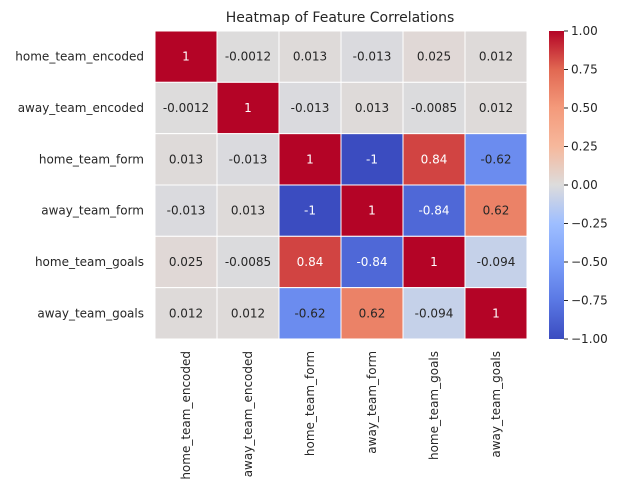 The image size is (619, 492). Describe the element at coordinates (434, 405) in the screenshot. I see `col-tick-label: home_team_goals` at that location.